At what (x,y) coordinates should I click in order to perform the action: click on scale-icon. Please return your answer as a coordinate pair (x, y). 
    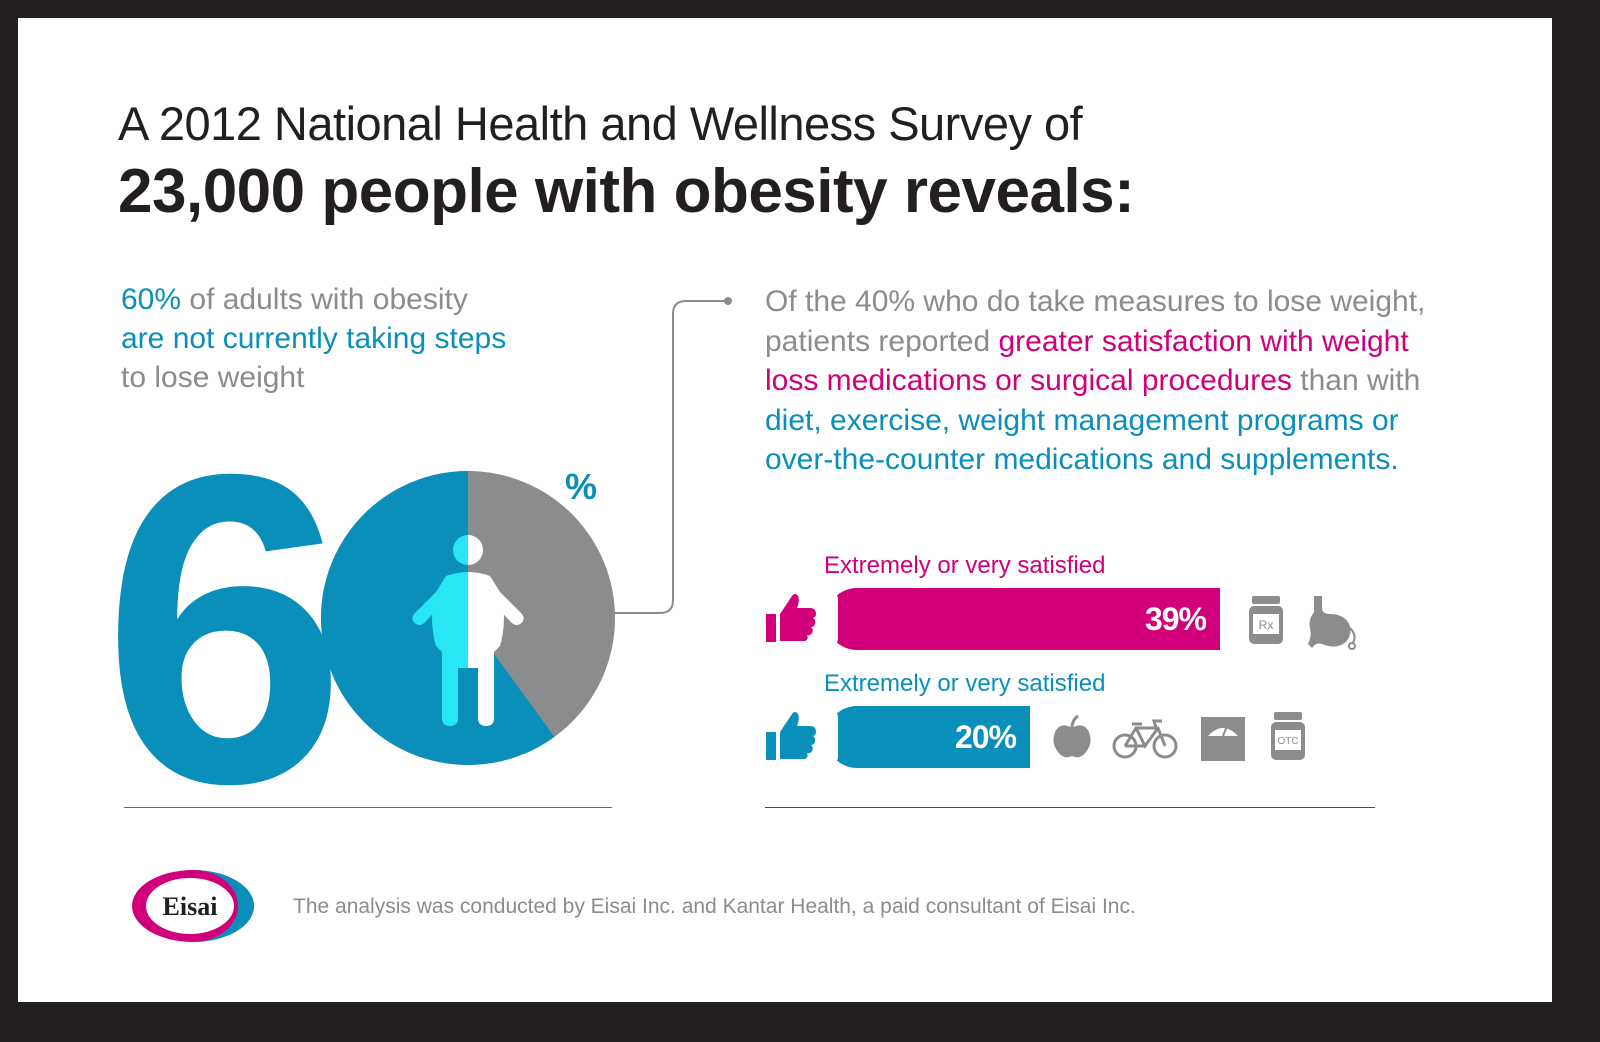
    Looking at the image, I should click on (1223, 739).